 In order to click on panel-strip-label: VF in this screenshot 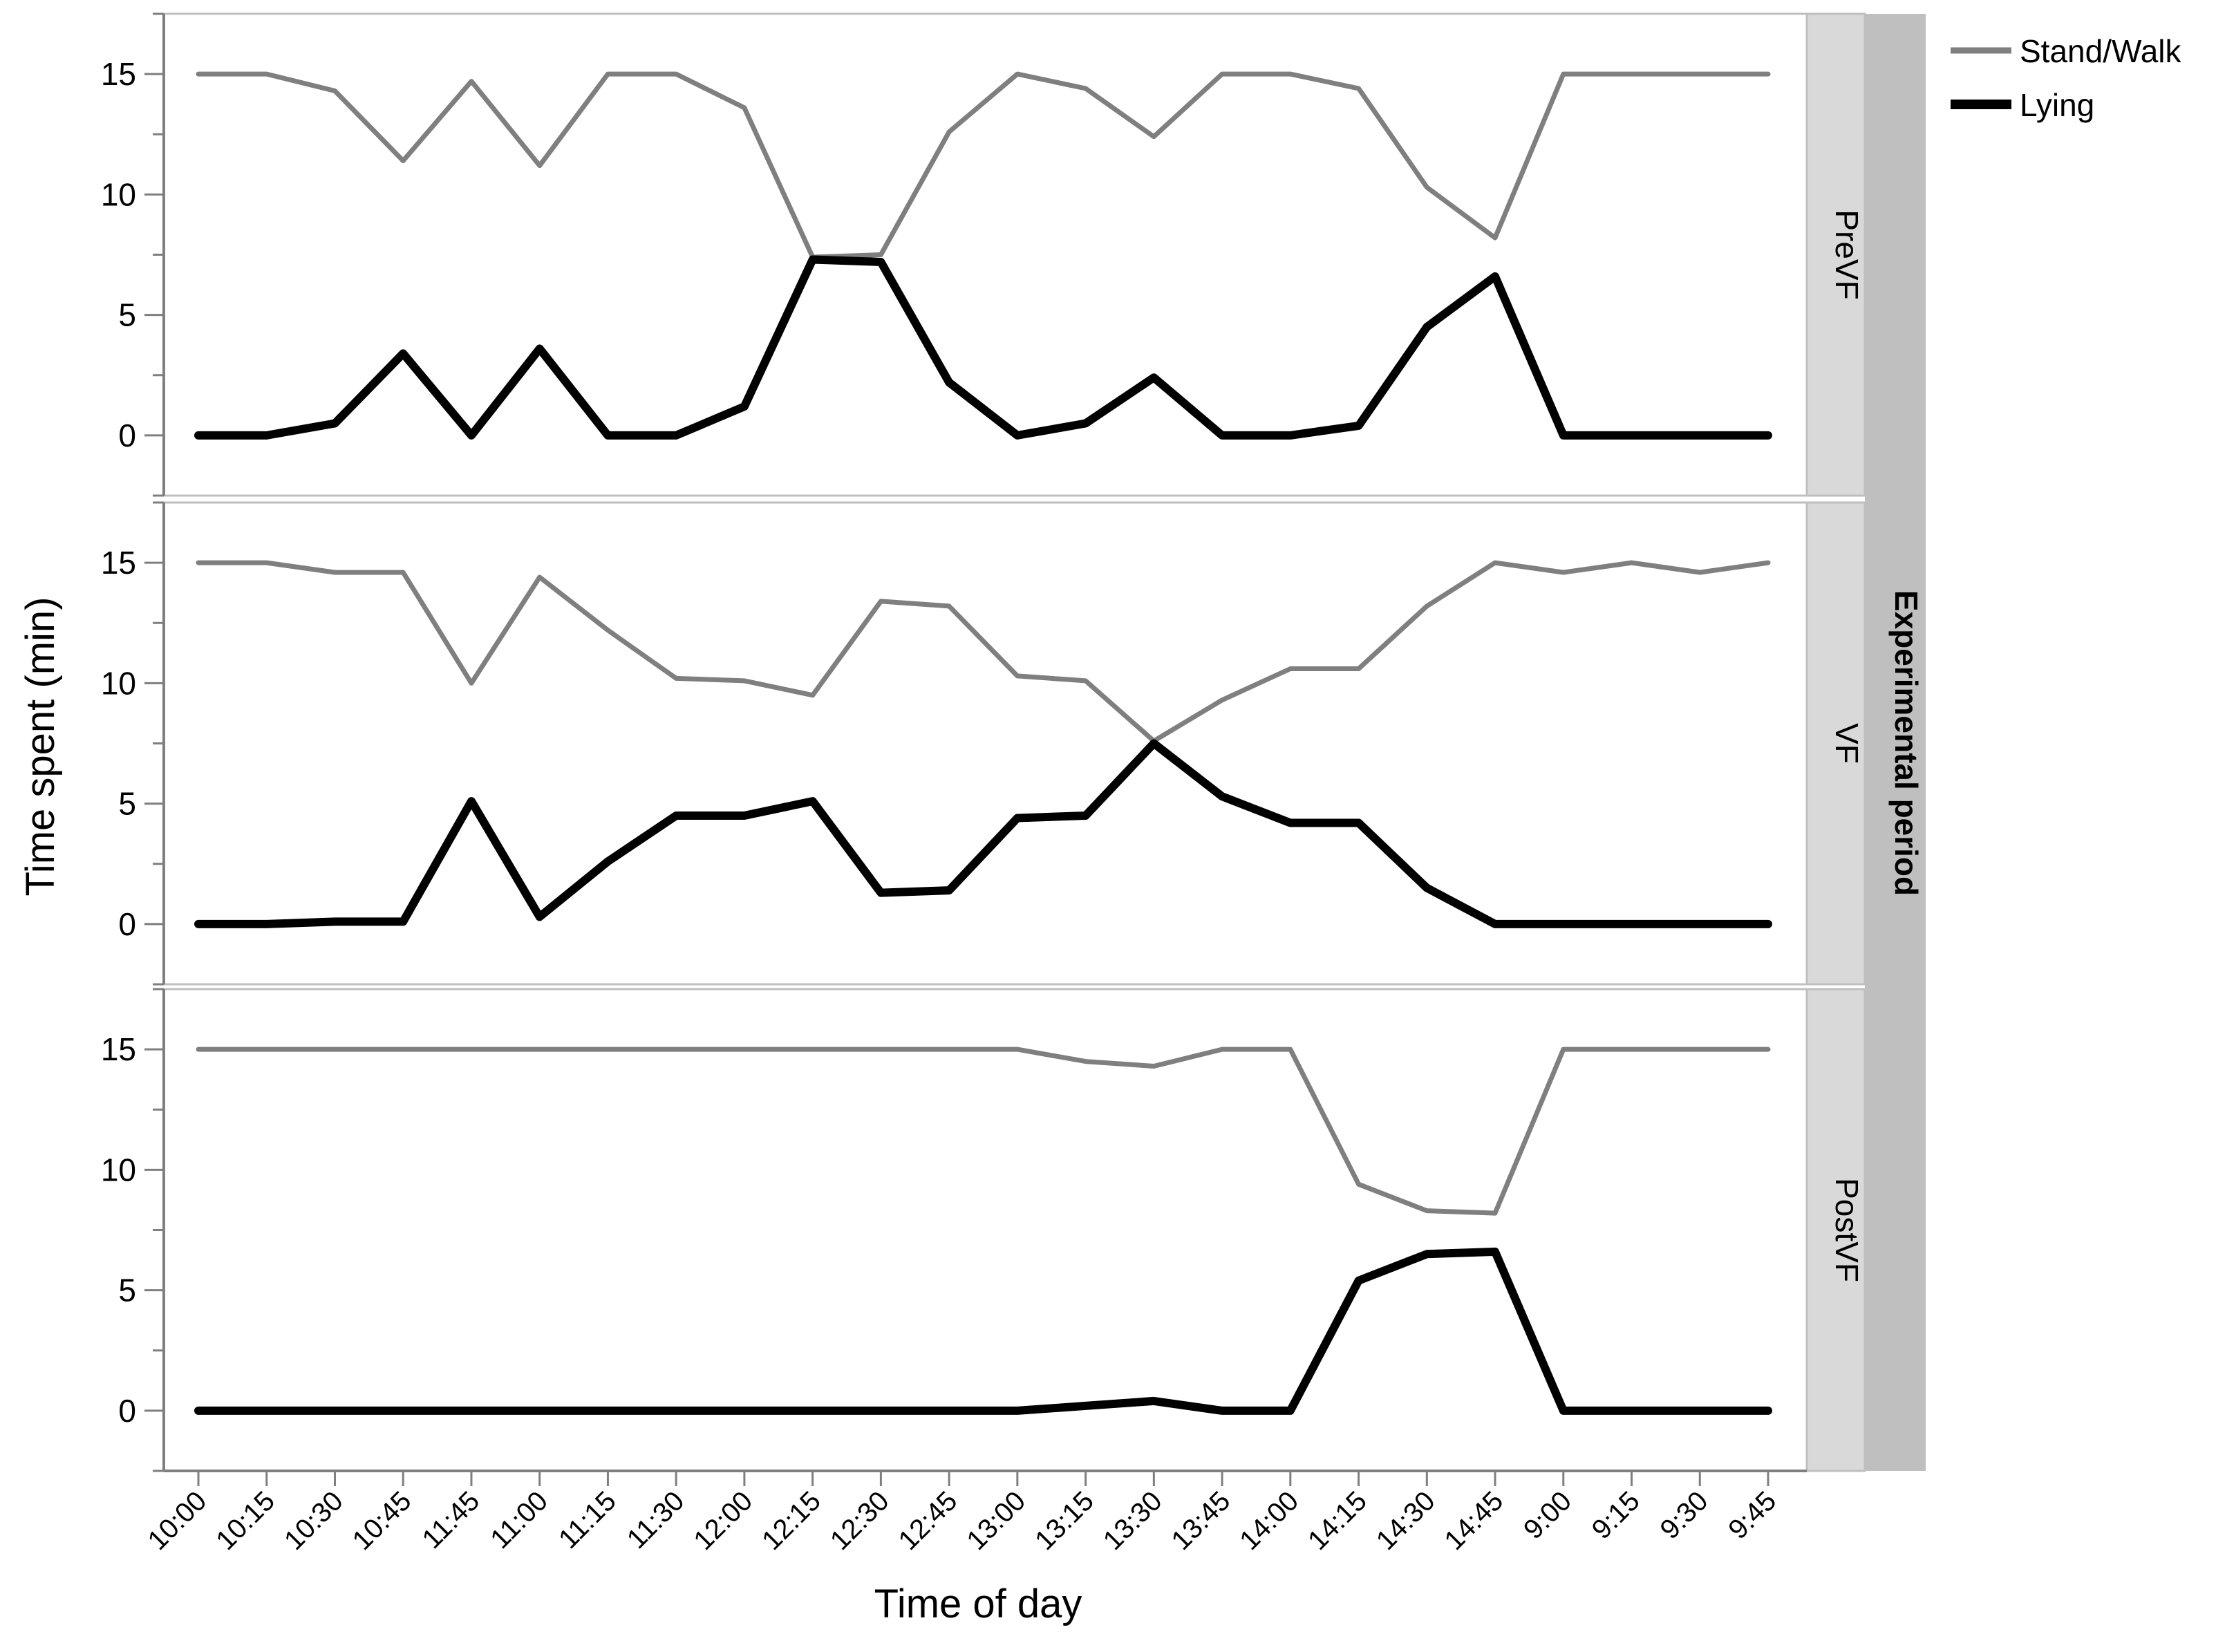, I will do `click(1847, 743)`.